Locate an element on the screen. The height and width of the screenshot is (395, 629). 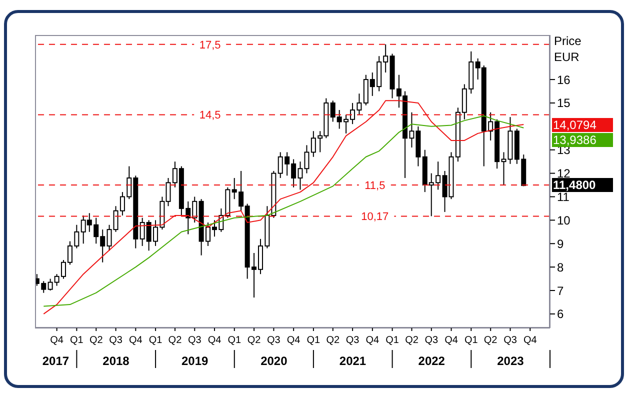
ref-line-label: 11,5 is located at coordinates (375, 186).